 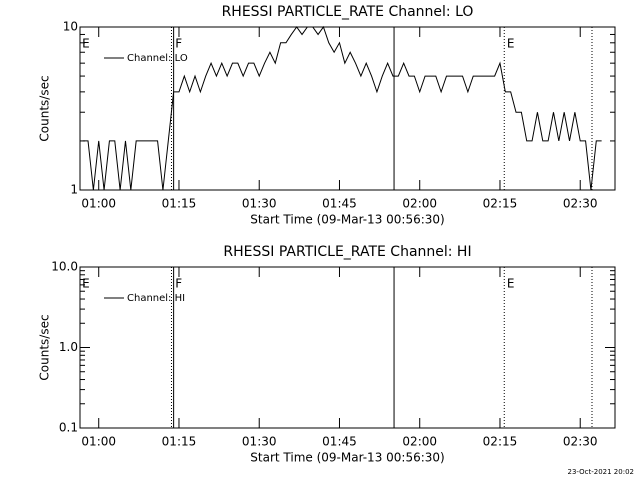 What do you see at coordinates (601, 472) in the screenshot?
I see `footer: 23-Oct-2021 20:02` at bounding box center [601, 472].